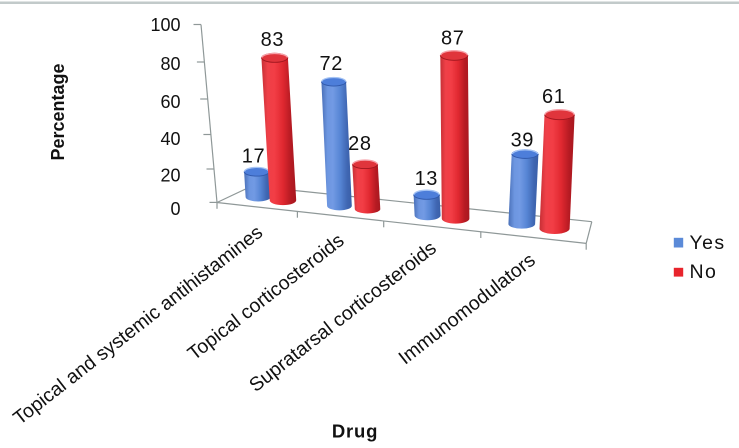 The height and width of the screenshot is (448, 739). What do you see at coordinates (330, 64) in the screenshot?
I see `svg-text: 72` at bounding box center [330, 64].